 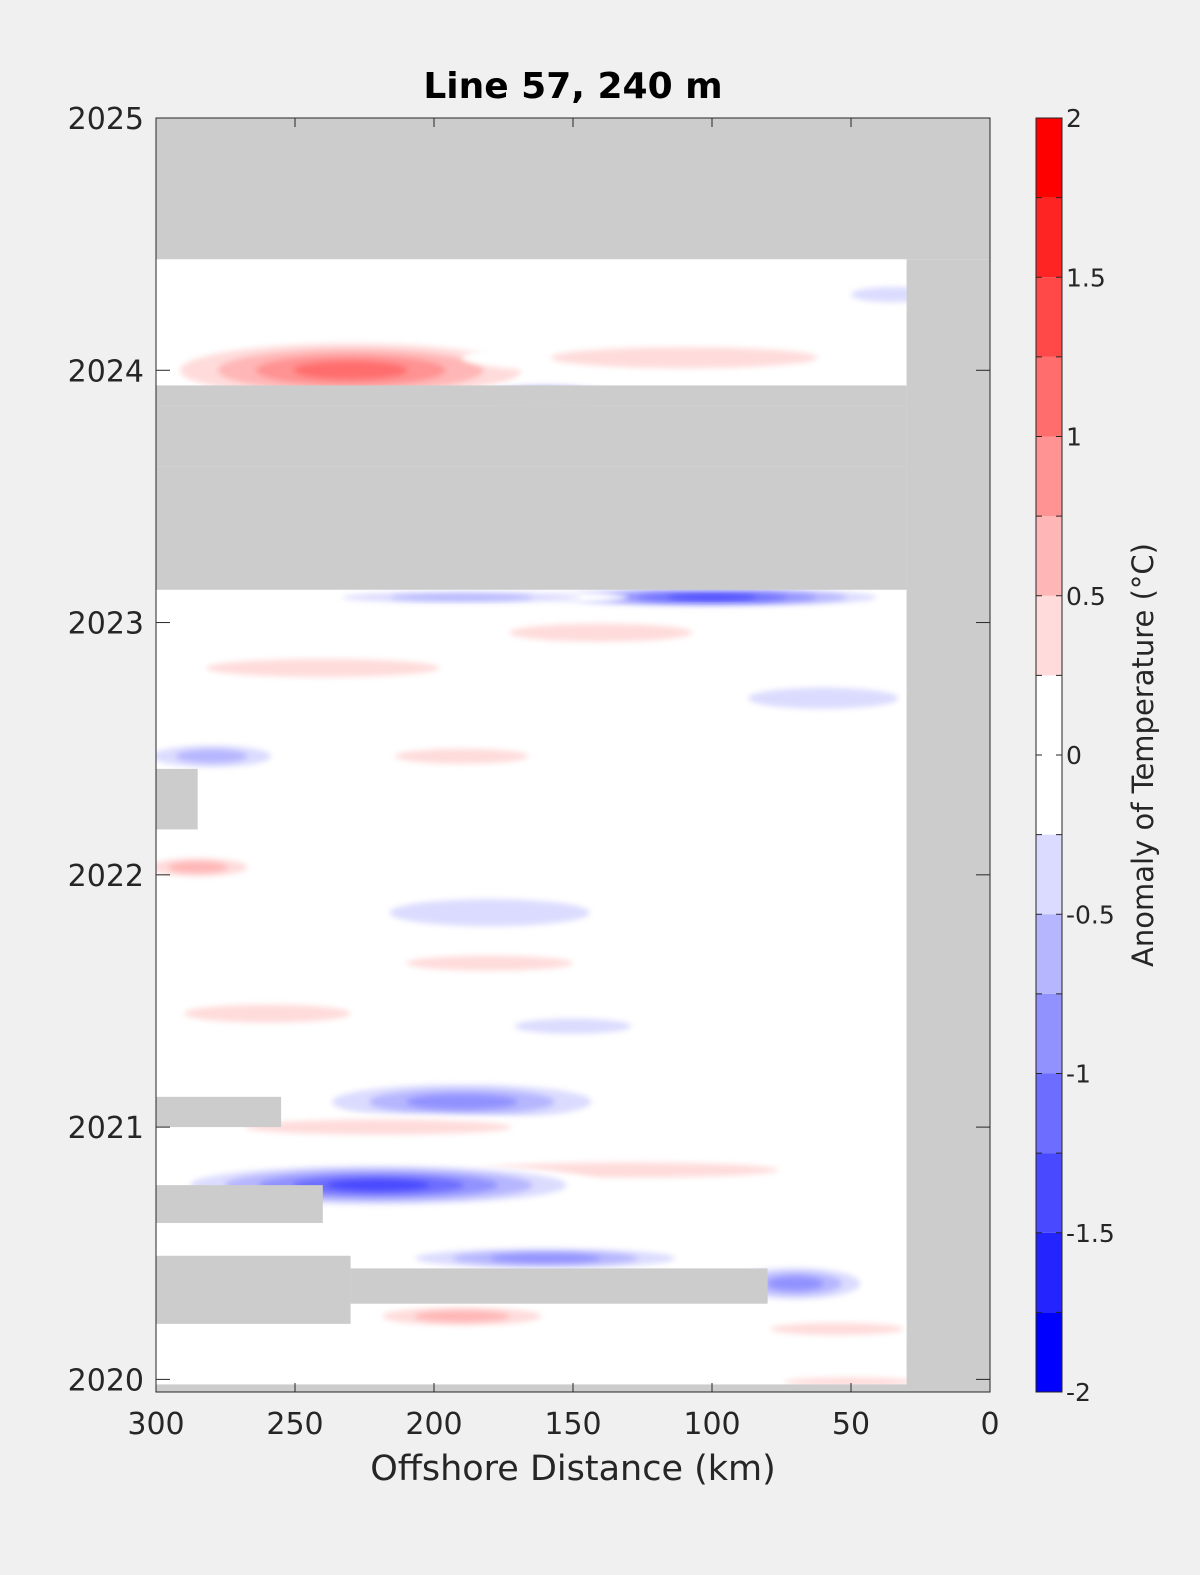 I want to click on colorbar-tick-label: -2, so click(x=1078, y=1392).